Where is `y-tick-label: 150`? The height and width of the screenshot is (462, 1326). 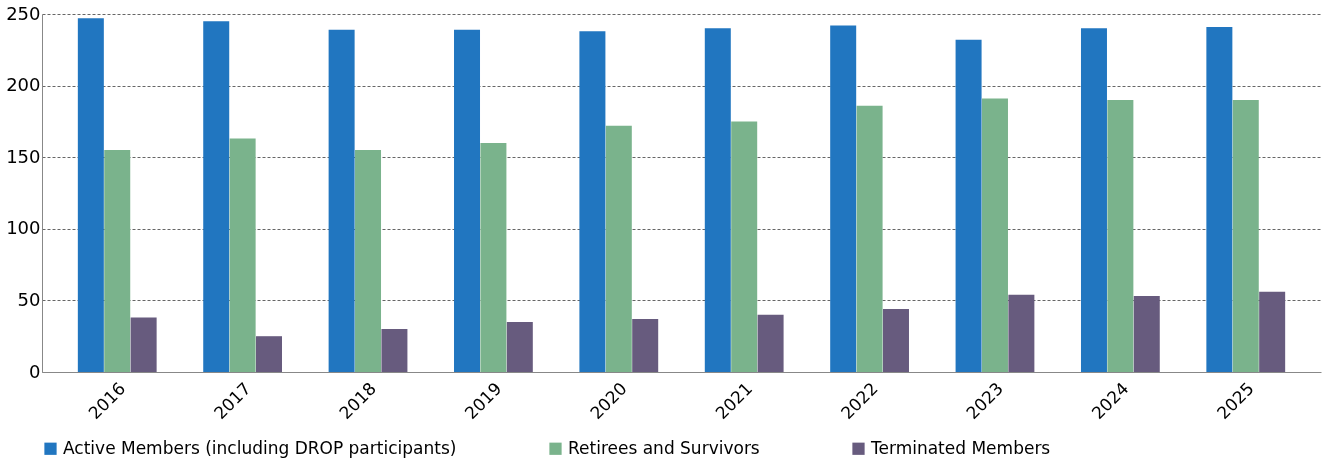
y-tick-label: 150 is located at coordinates (23, 156).